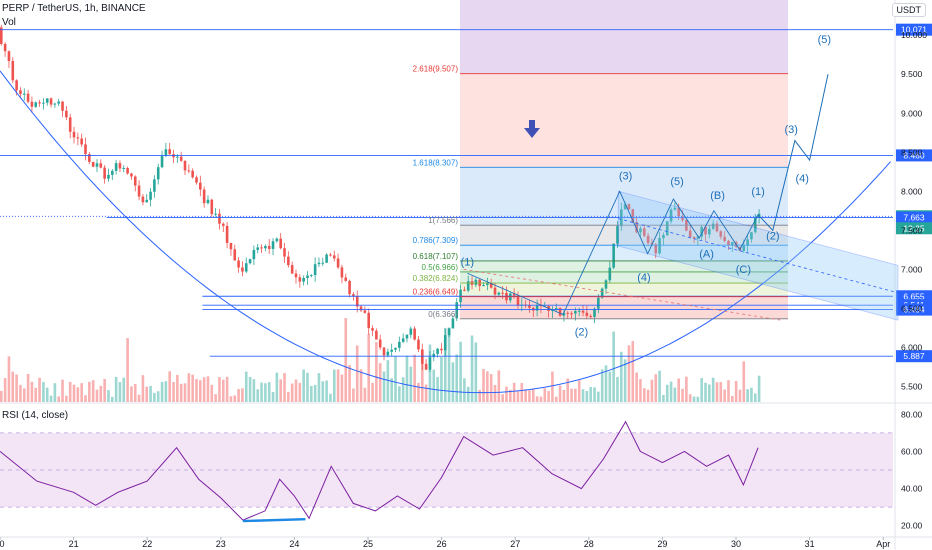 The height and width of the screenshot is (550, 932). What do you see at coordinates (624, 120) in the screenshot?
I see `extension-red-zone` at bounding box center [624, 120].